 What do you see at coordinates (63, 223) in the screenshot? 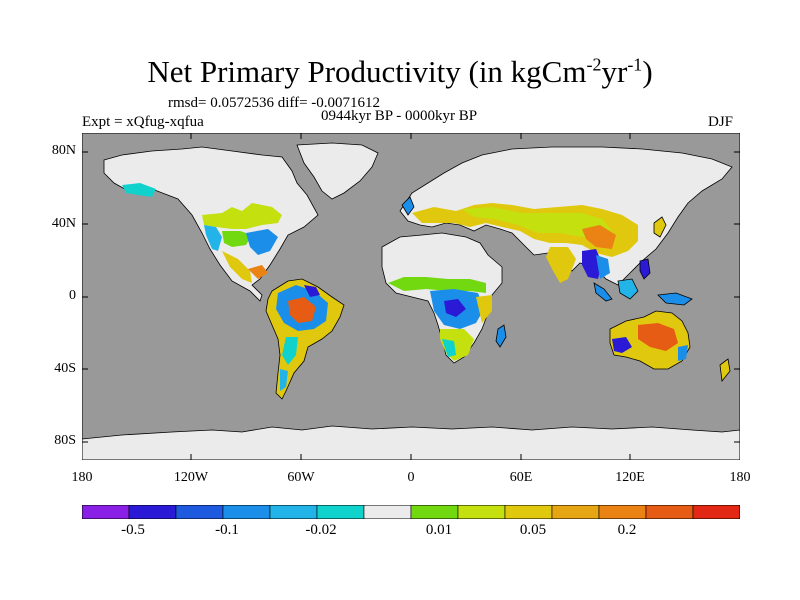
I see `ytick-40n: 40N` at bounding box center [63, 223].